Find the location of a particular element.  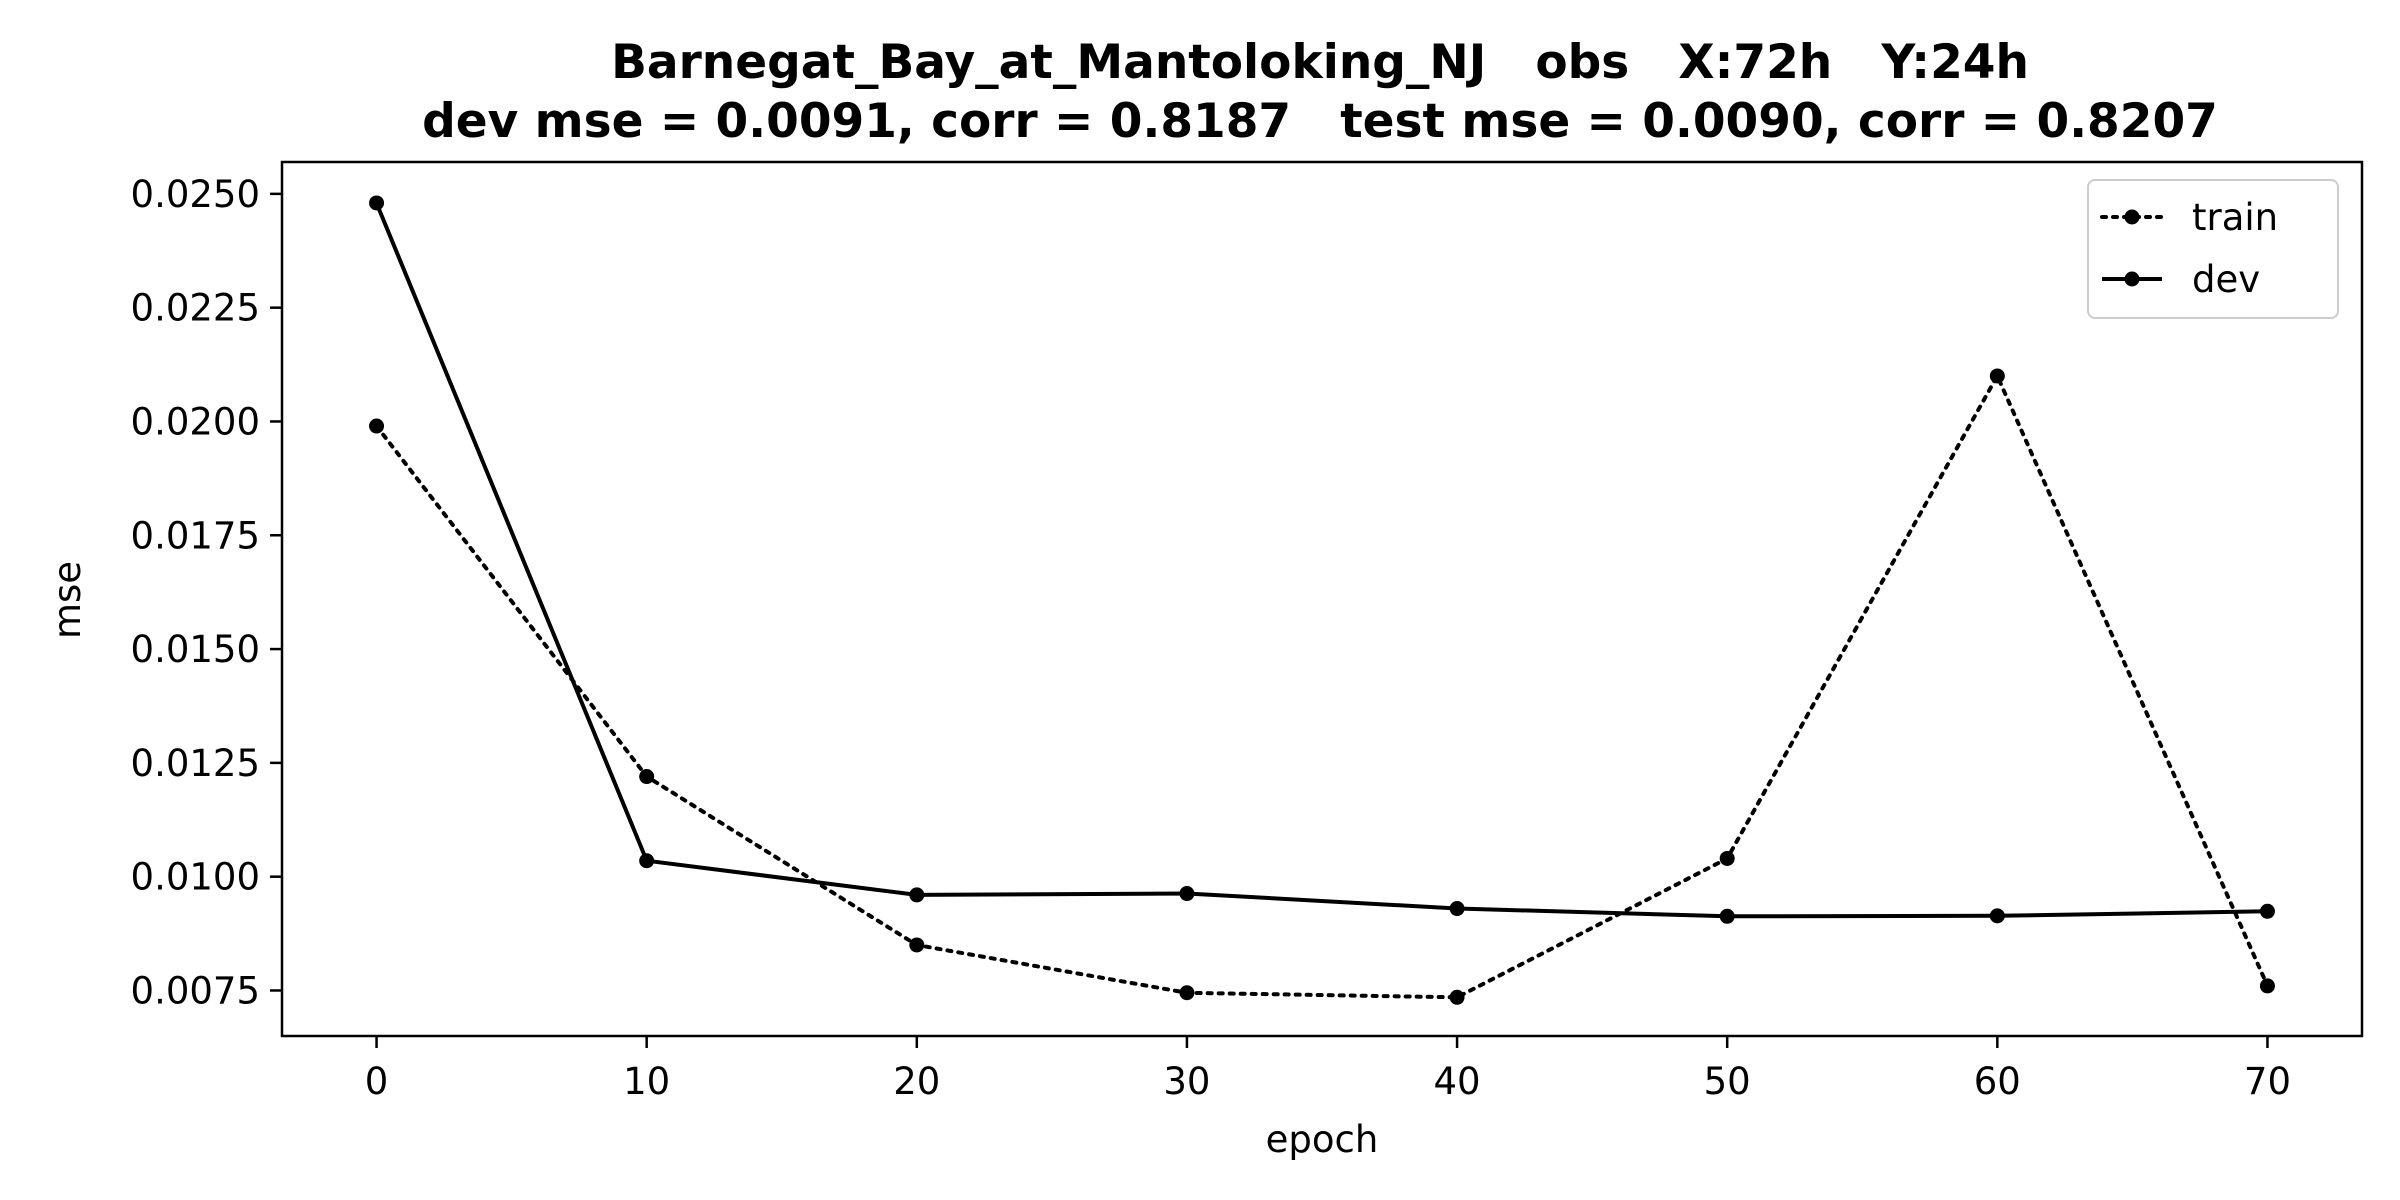

legend-entries: train dev is located at coordinates (2189, 248).